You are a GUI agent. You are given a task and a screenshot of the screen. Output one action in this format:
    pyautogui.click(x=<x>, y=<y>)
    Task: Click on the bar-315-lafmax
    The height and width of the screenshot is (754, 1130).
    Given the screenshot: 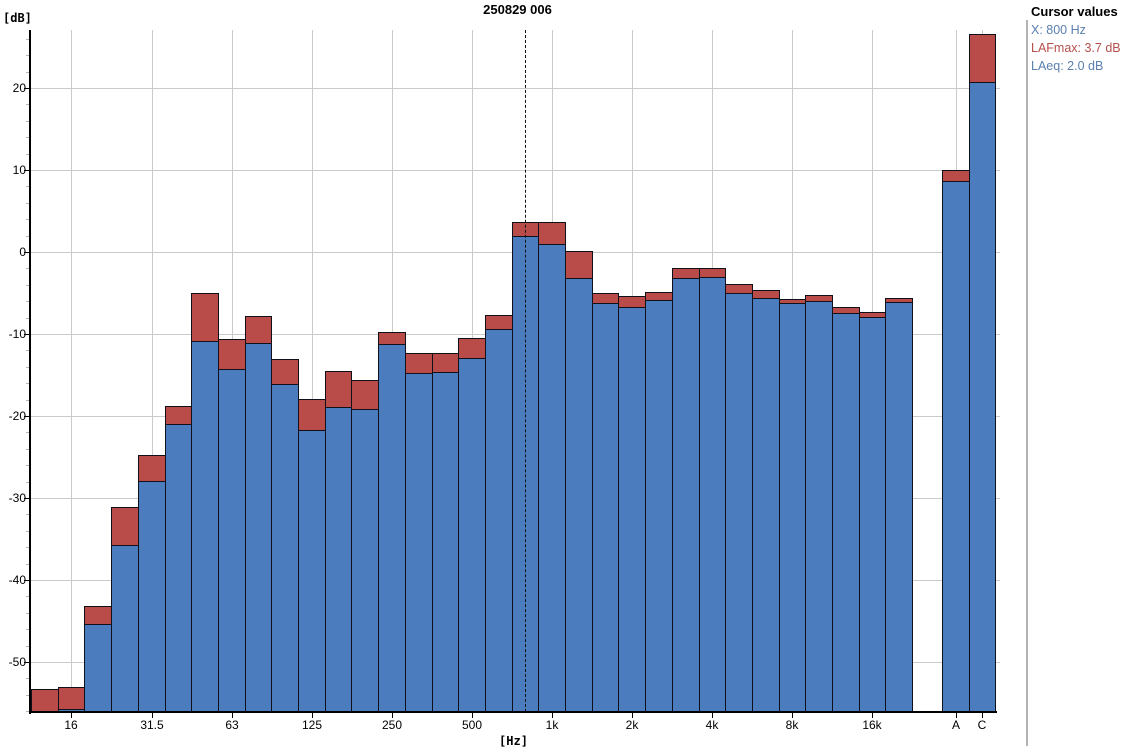 What is the action you would take?
    pyautogui.click(x=419, y=363)
    